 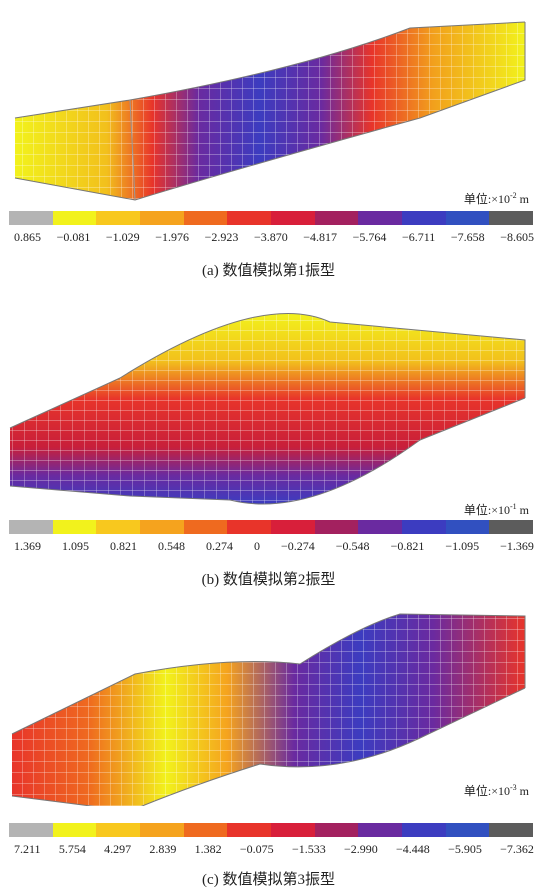 I want to click on figure-caption: (b) 数值模拟第2振型, so click(x=268, y=580).